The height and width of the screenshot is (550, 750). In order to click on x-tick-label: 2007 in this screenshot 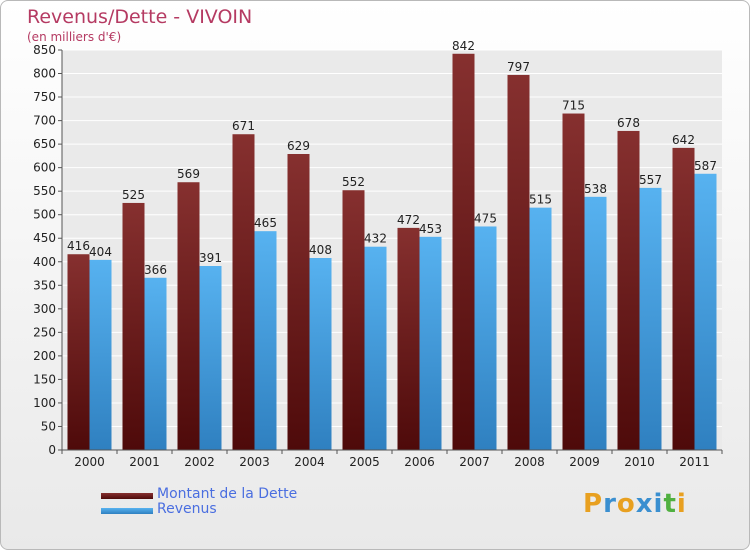, I will do `click(474, 462)`.